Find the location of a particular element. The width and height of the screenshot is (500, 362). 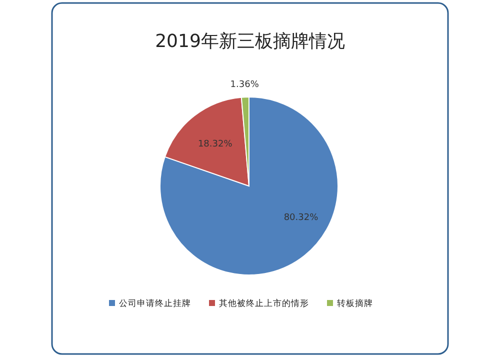

data-label: 1.36% is located at coordinates (245, 85).